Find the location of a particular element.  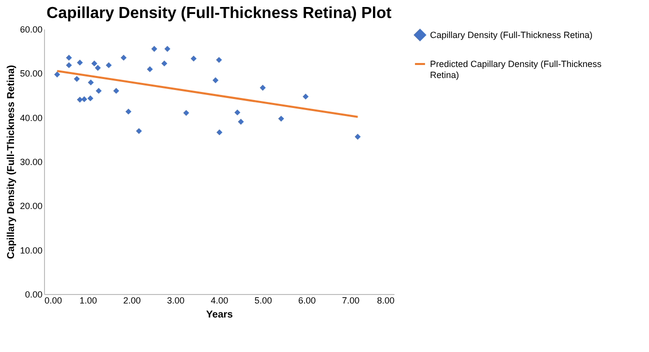

y-tick-label: 10.00 is located at coordinates (31, 250).